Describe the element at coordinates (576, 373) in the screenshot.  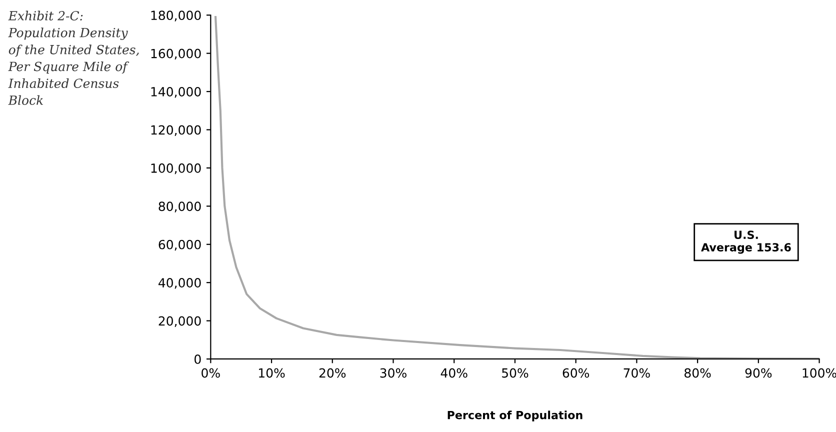
I see `x-tick-label: 60%` at that location.